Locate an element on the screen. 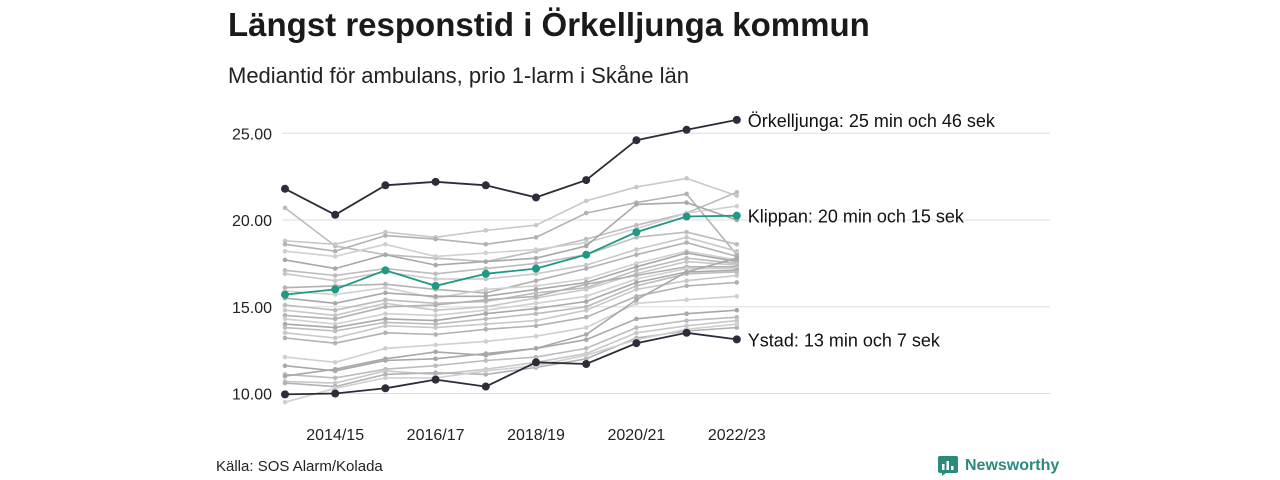  brand-logo: Newsworthy is located at coordinates (998, 466).